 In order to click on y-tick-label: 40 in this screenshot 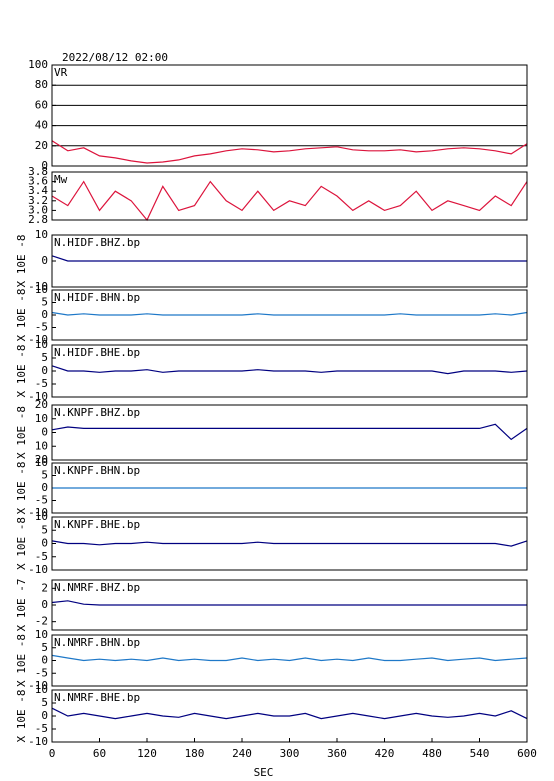, I will do `click(41, 125)`.